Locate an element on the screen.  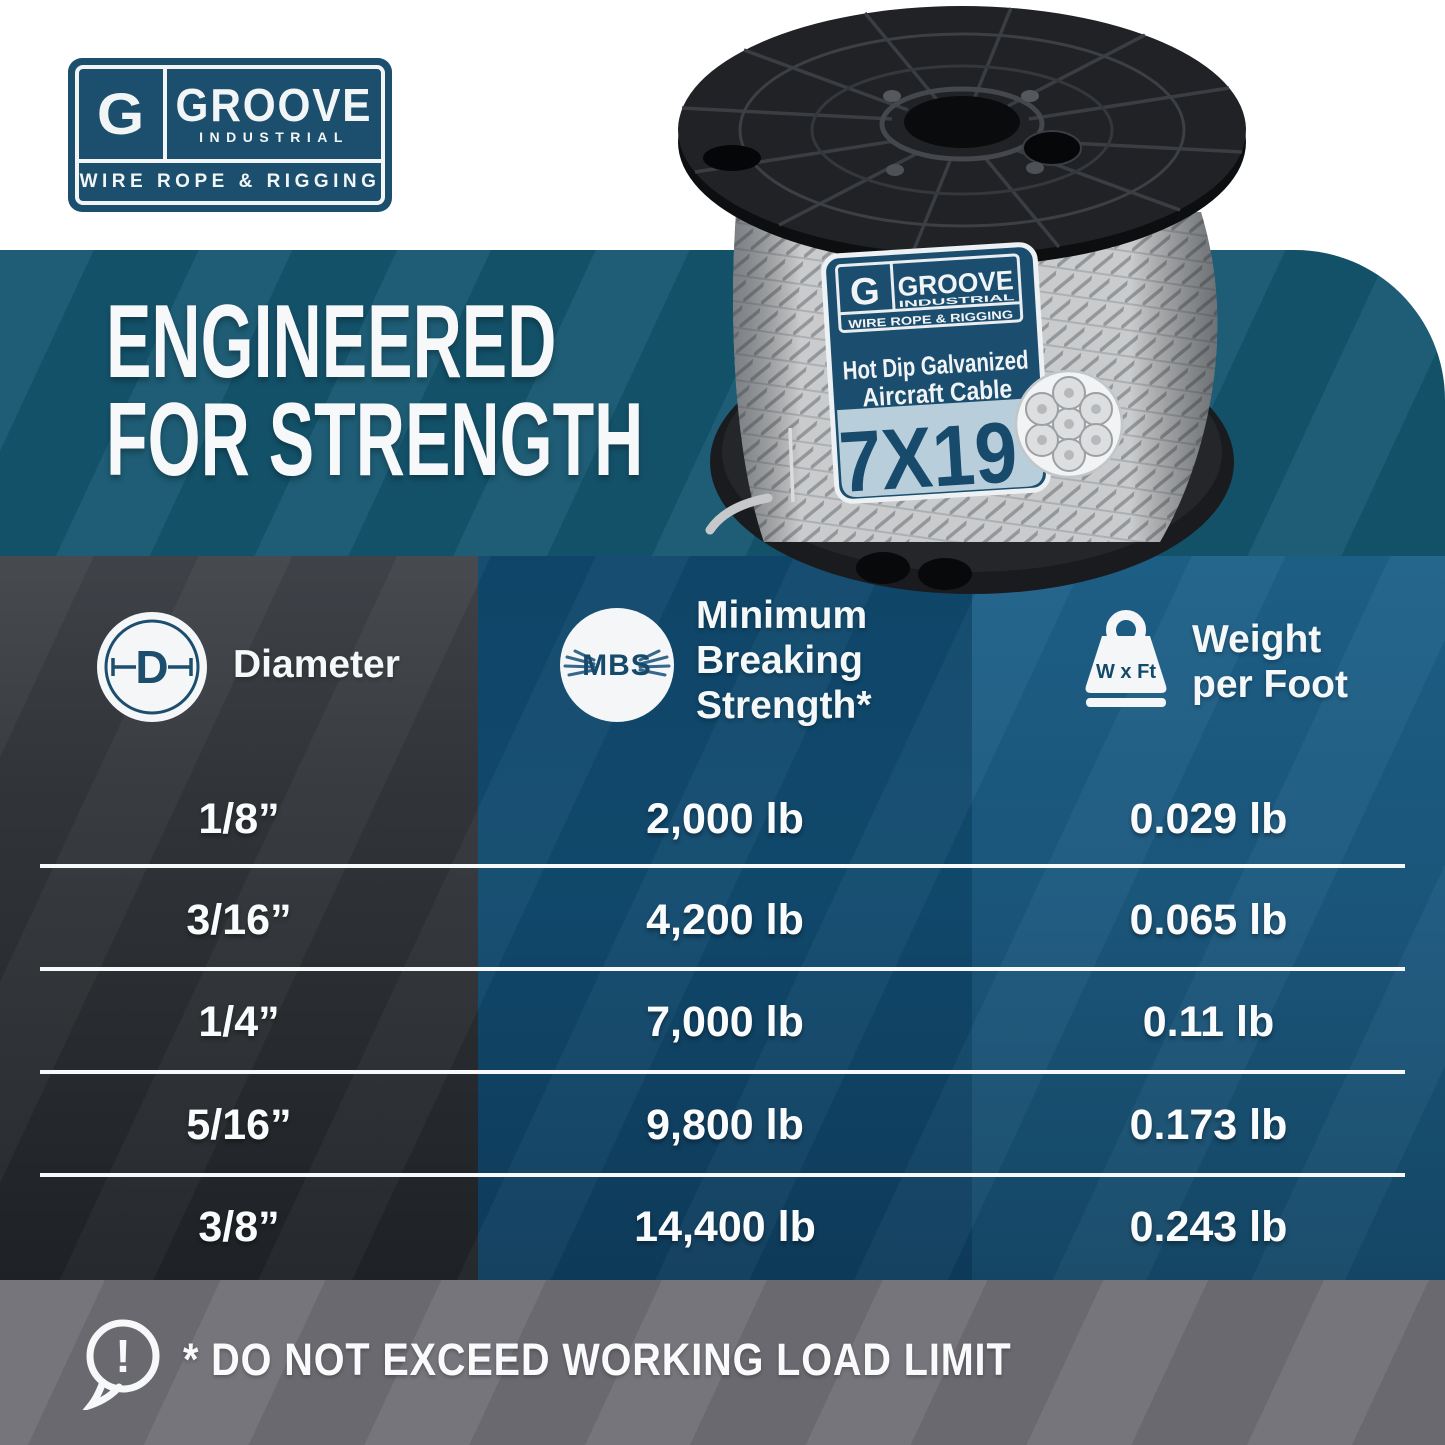
headline-line2: FOR STRENGTH is located at coordinates (375, 439).